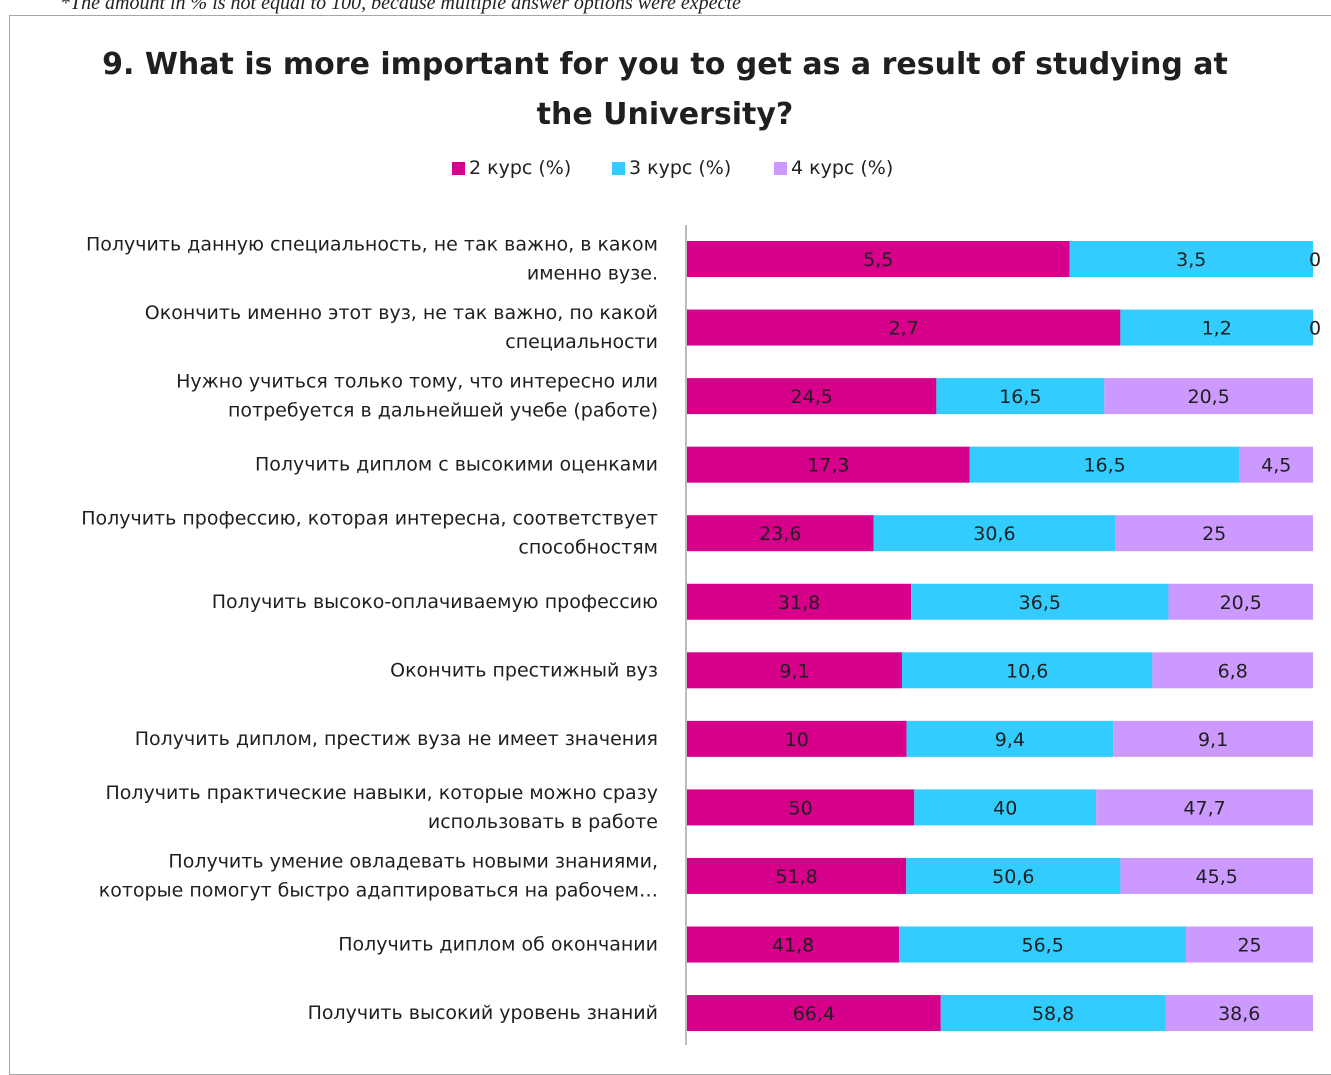 The image size is (1331, 1075). I want to click on data-label: 25, so click(1214, 534).